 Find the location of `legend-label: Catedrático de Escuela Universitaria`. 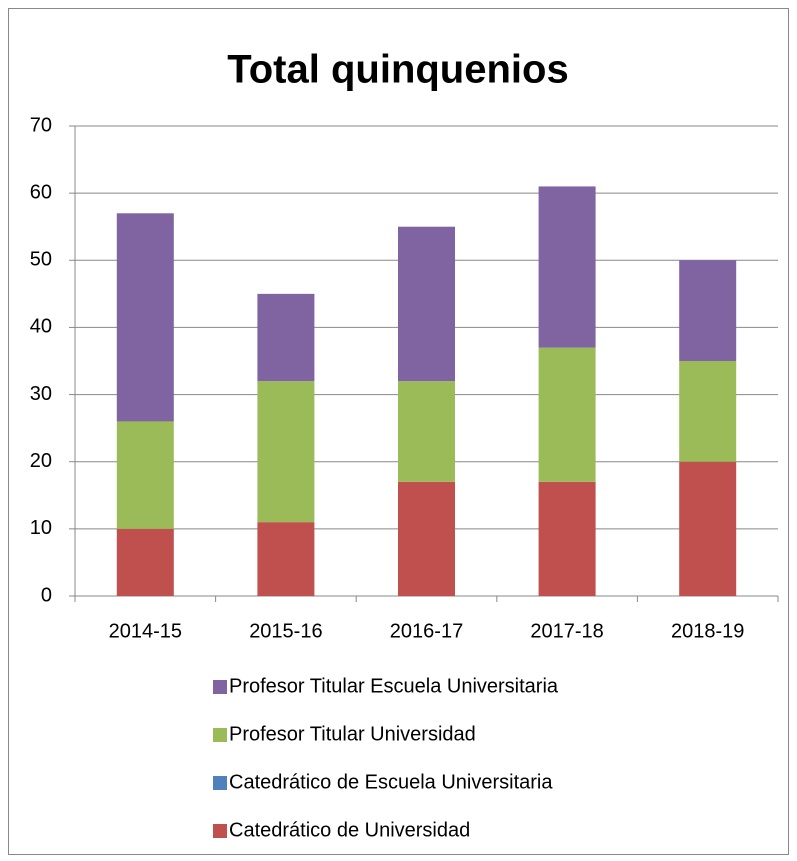

legend-label: Catedrático de Escuela Universitaria is located at coordinates (391, 782).